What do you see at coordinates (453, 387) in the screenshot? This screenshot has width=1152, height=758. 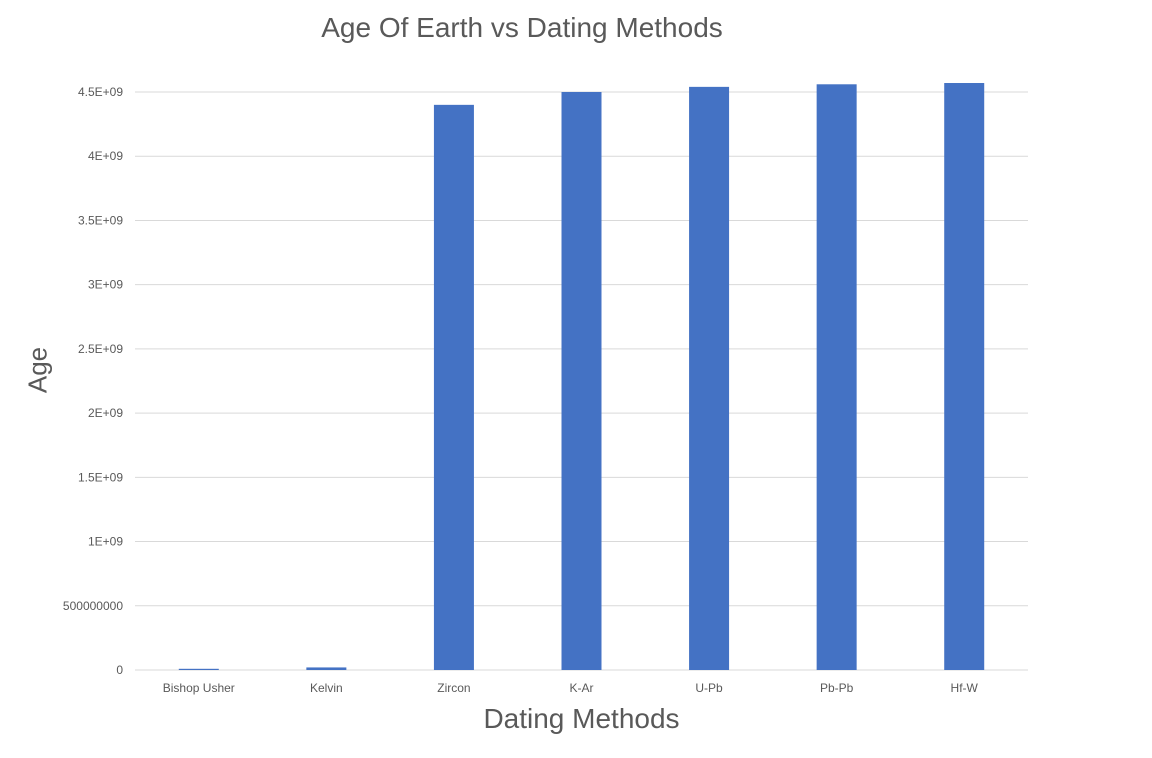 I see `bar-zircon` at bounding box center [453, 387].